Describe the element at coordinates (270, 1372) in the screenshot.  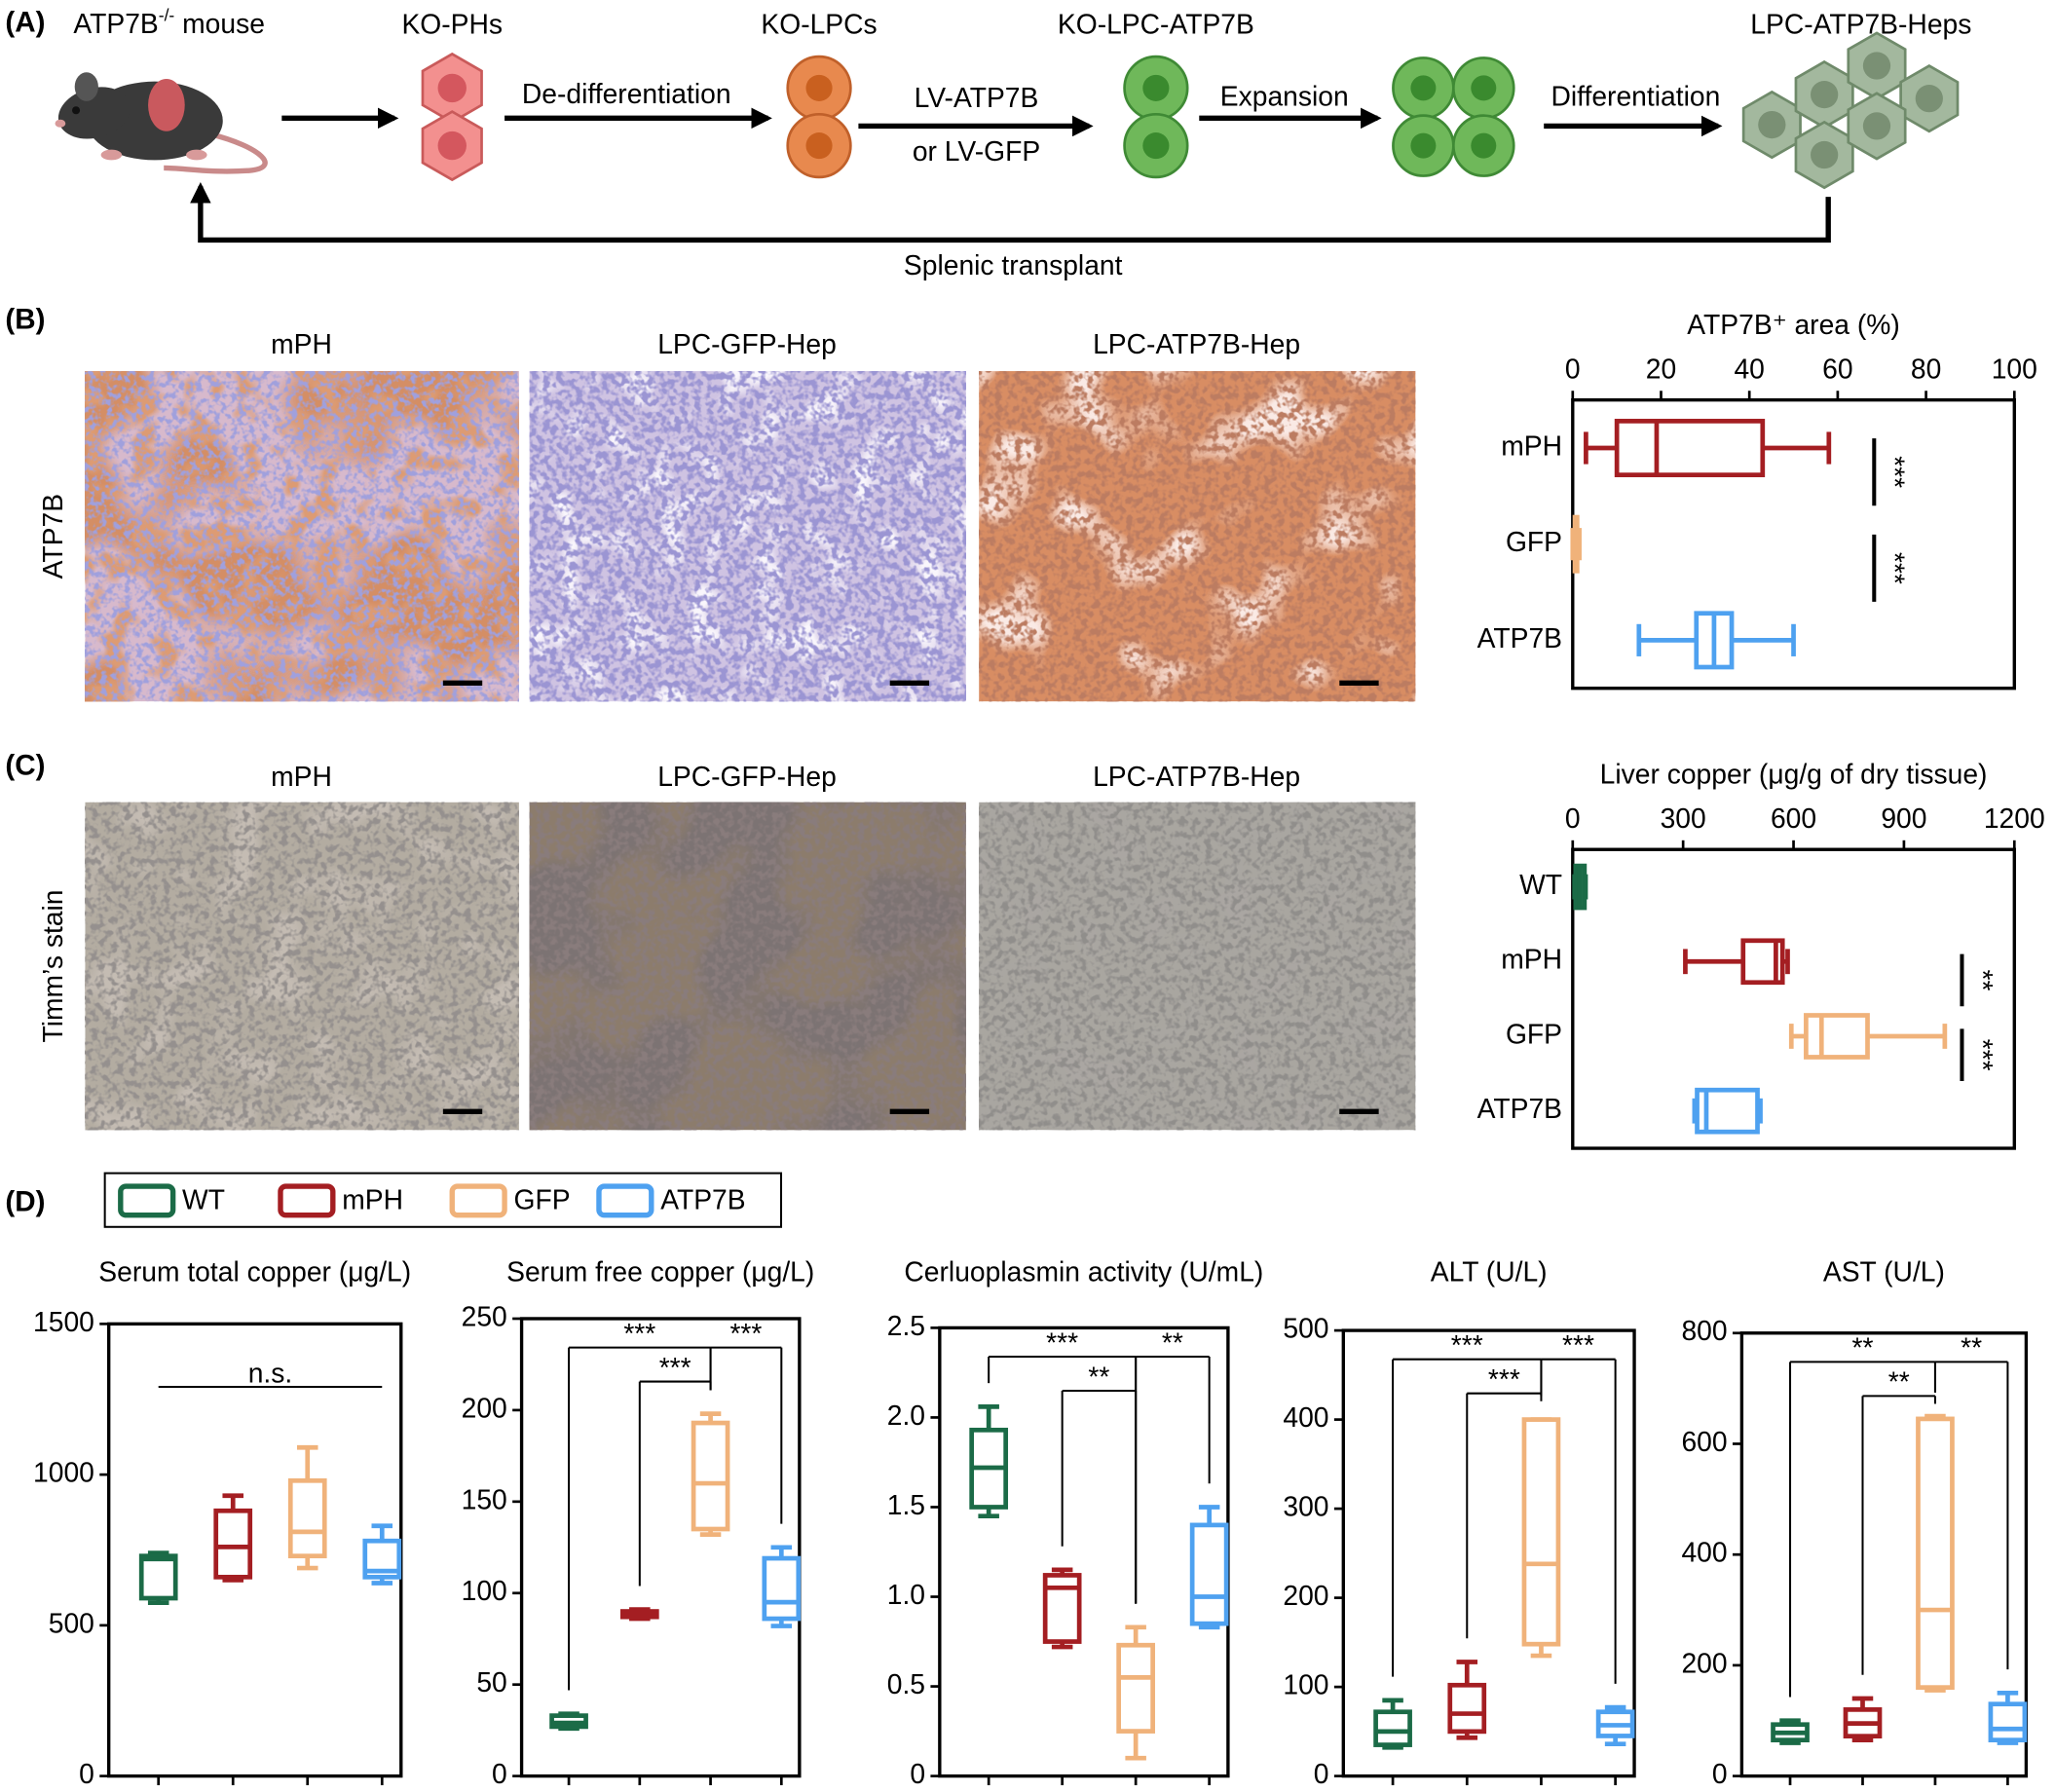
I see `significance-label: n.s.` at that location.